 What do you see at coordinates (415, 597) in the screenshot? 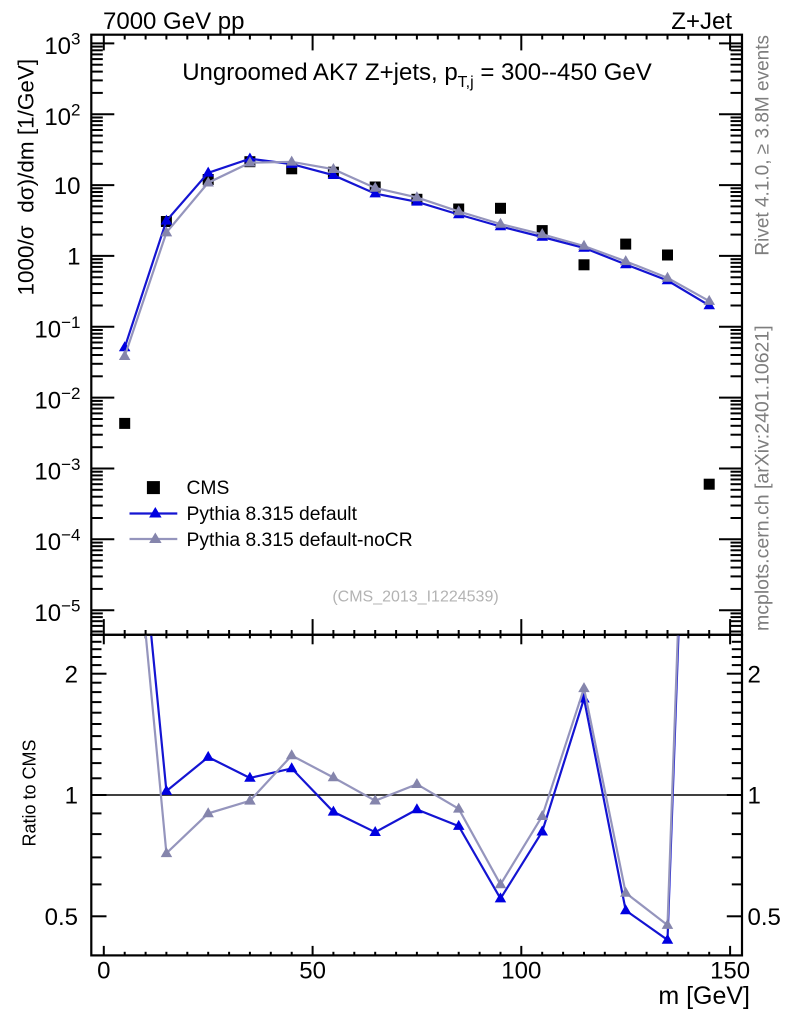
I see `svg-text: (CMS_2013_I1224539)` at bounding box center [415, 597].